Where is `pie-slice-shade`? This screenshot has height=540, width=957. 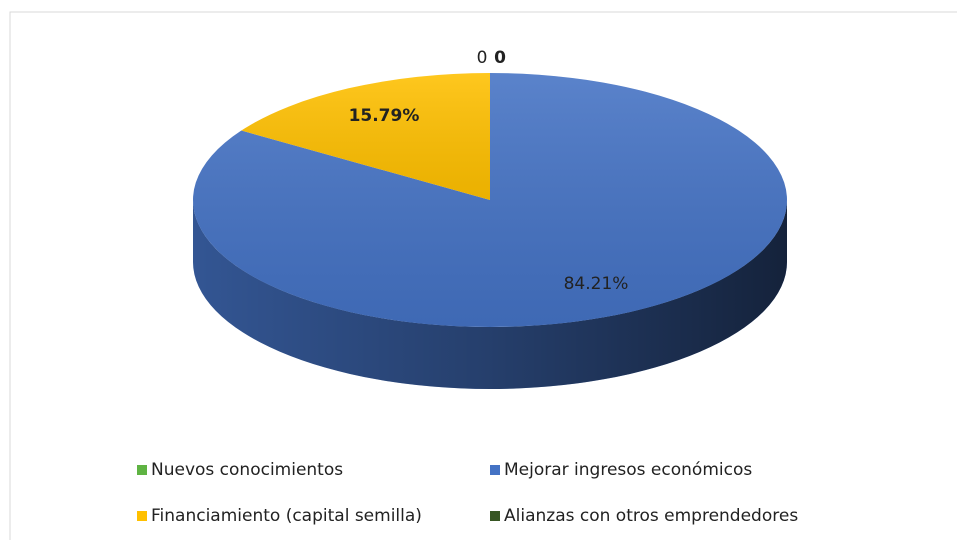
pie-slice-shade is located at coordinates (365, 136).